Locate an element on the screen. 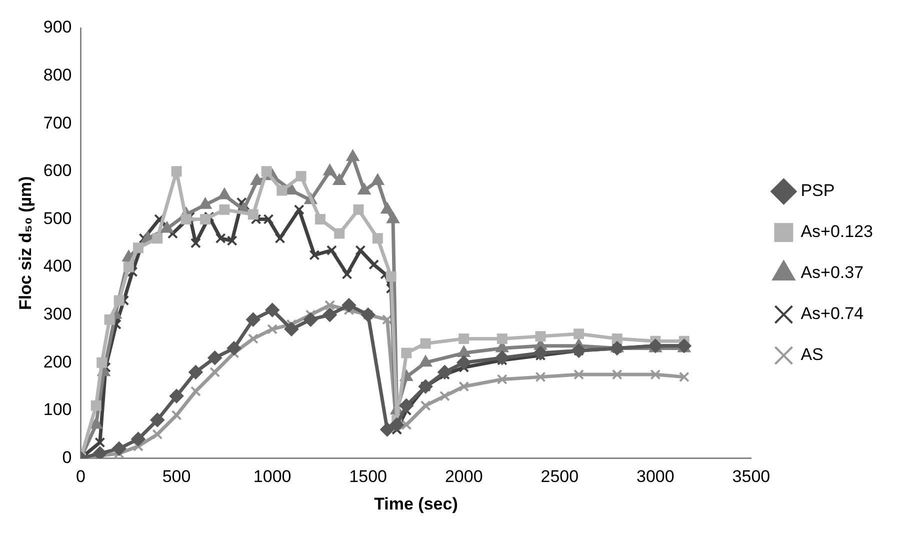  y-tick-label: 100 is located at coordinates (57, 410).